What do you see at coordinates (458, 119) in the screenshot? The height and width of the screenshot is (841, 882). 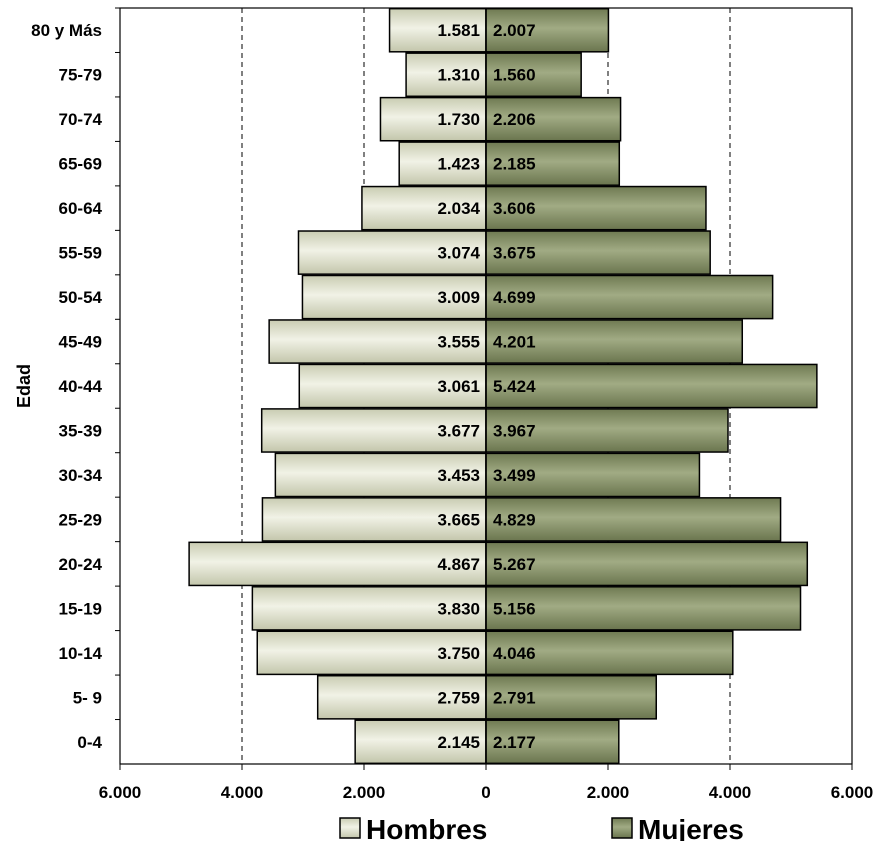 I see `data-label-hombres: 1.730` at bounding box center [458, 119].